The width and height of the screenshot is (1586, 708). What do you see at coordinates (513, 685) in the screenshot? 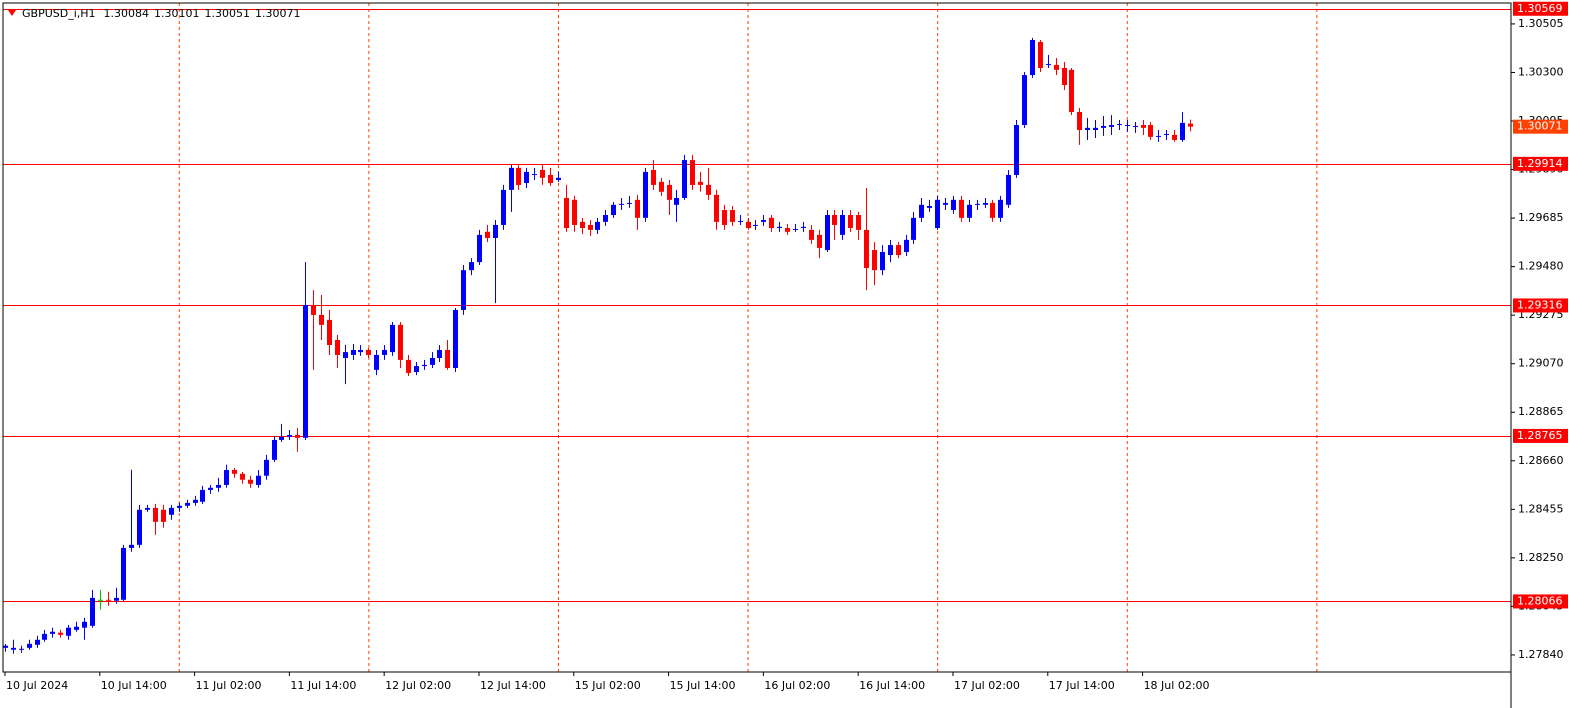
I see `x-tick-label: 12 Jul 14:00` at bounding box center [513, 685].